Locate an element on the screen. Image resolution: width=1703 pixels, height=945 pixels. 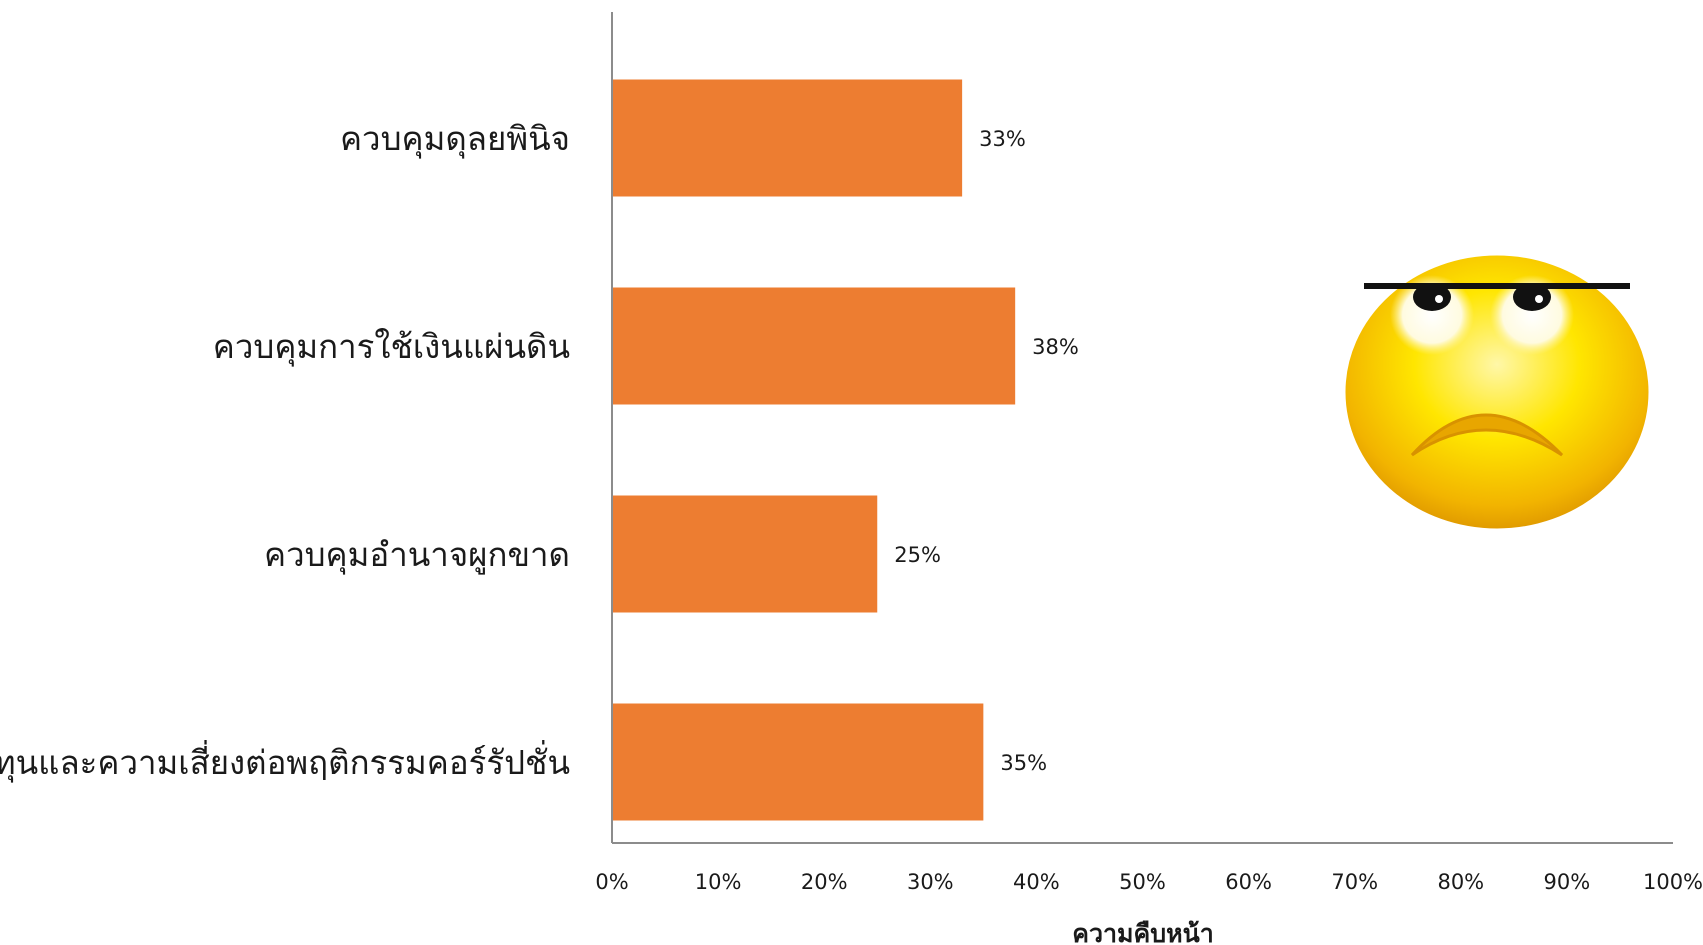
x-tick-label-9: 90% is located at coordinates (1567, 882).